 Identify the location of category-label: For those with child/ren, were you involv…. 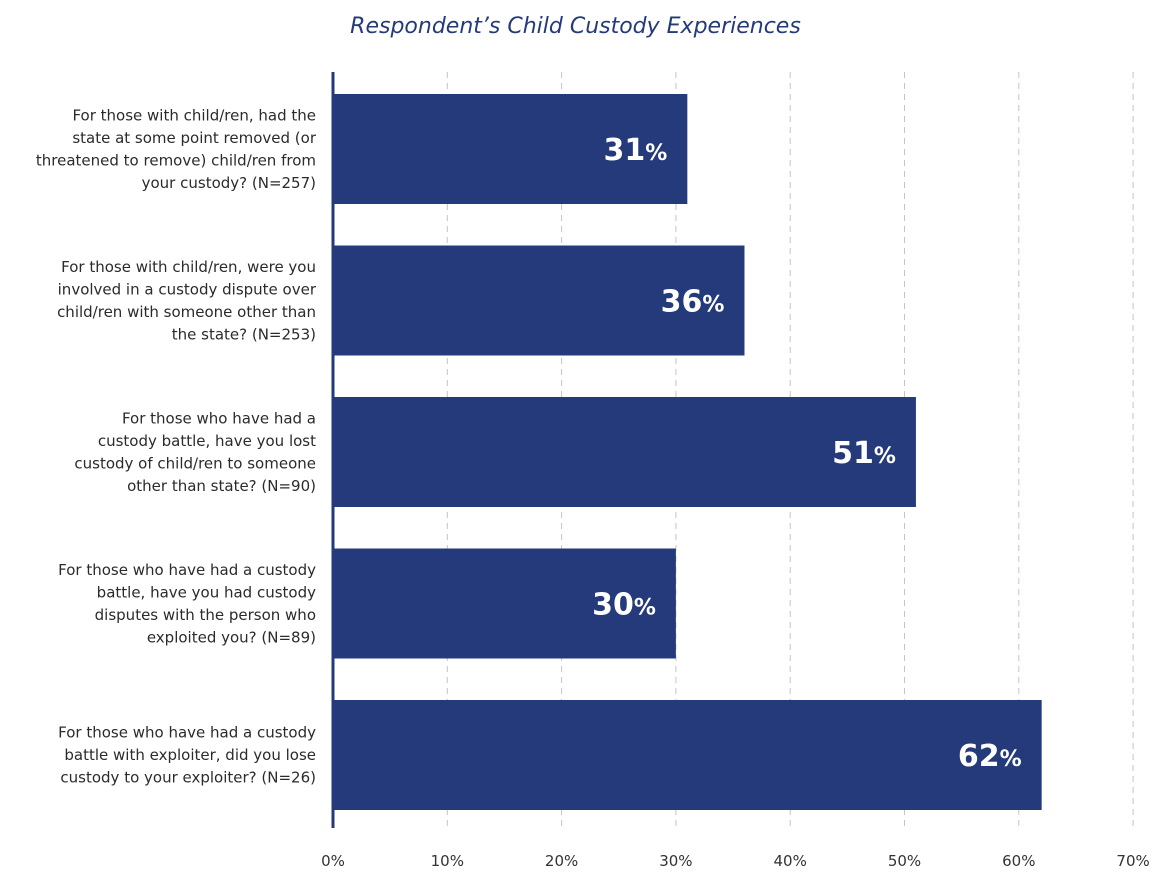
(187, 301).